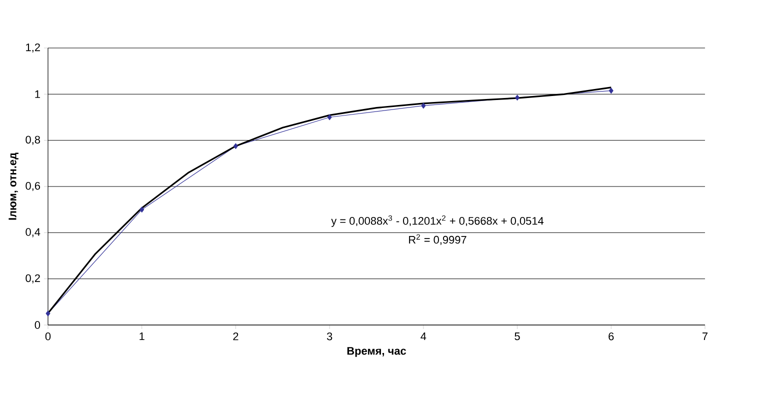 The width and height of the screenshot is (777, 416). Describe the element at coordinates (33, 279) in the screenshot. I see `y-tick-label: 0,2` at that location.